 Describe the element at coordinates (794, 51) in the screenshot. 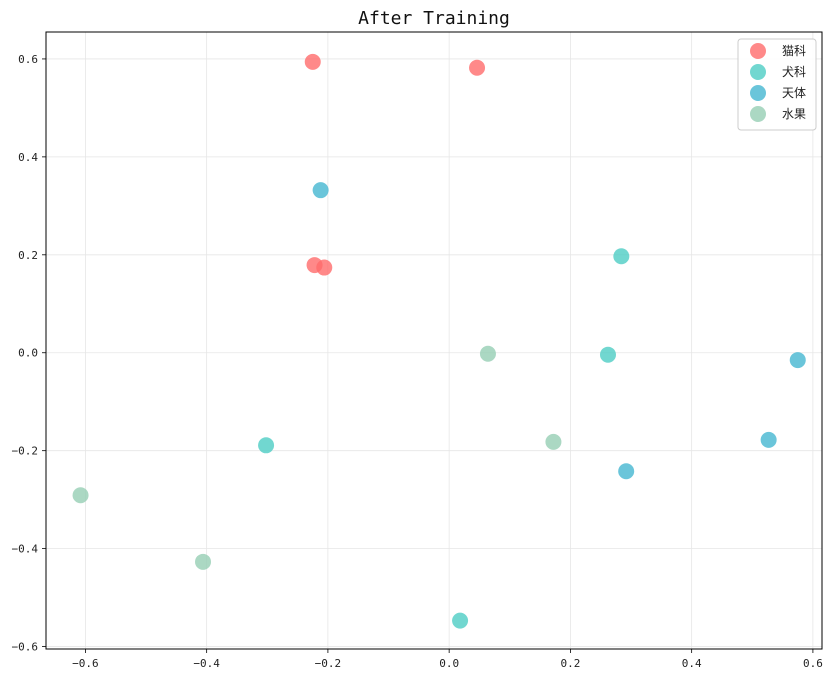

I see `legend-label: 猫科` at that location.